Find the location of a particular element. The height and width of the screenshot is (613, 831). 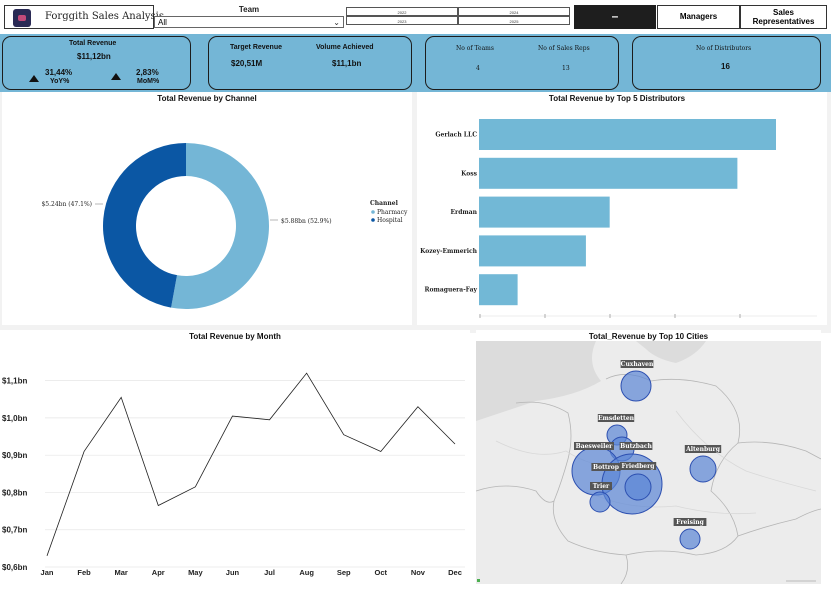

y-tick-label: $0,9bn is located at coordinates (14, 455).